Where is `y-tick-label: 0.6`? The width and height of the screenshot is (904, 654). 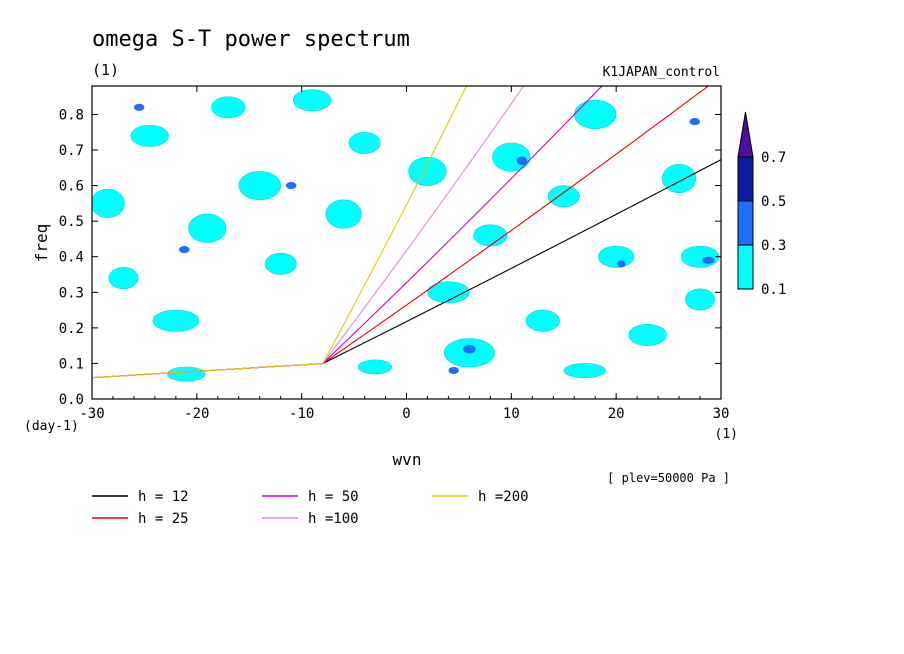 y-tick-label: 0.6 is located at coordinates (71, 187).